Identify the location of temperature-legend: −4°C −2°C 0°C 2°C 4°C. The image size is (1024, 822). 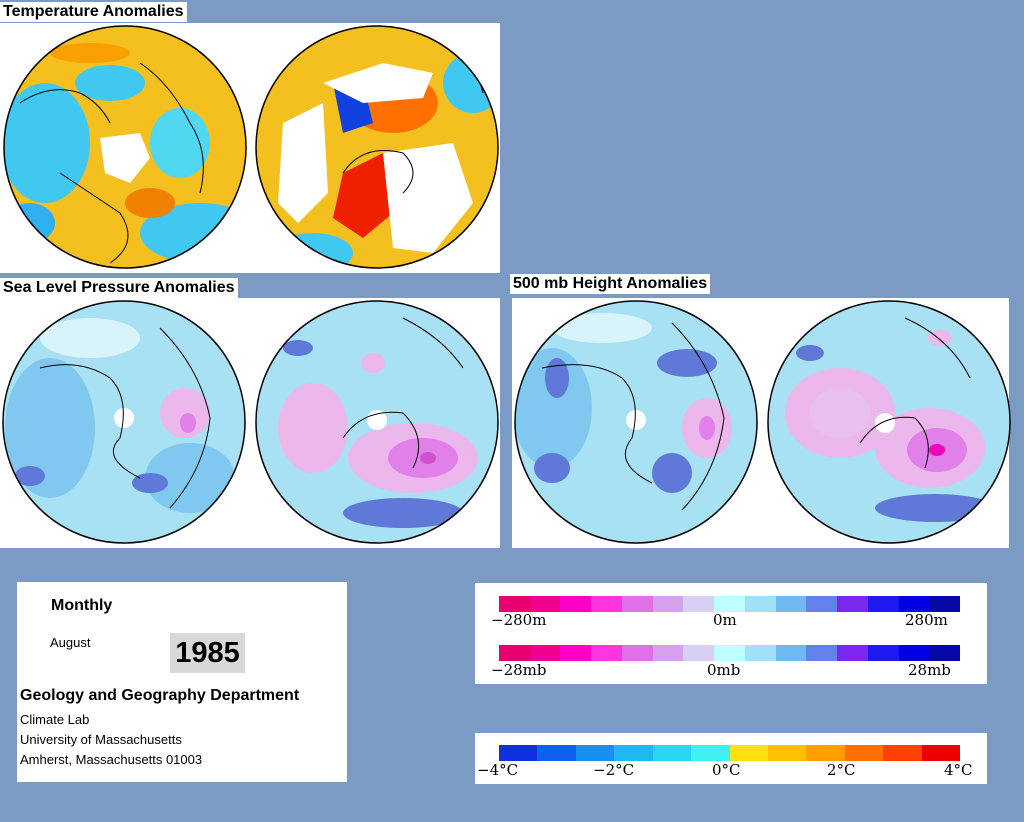
(731, 758).